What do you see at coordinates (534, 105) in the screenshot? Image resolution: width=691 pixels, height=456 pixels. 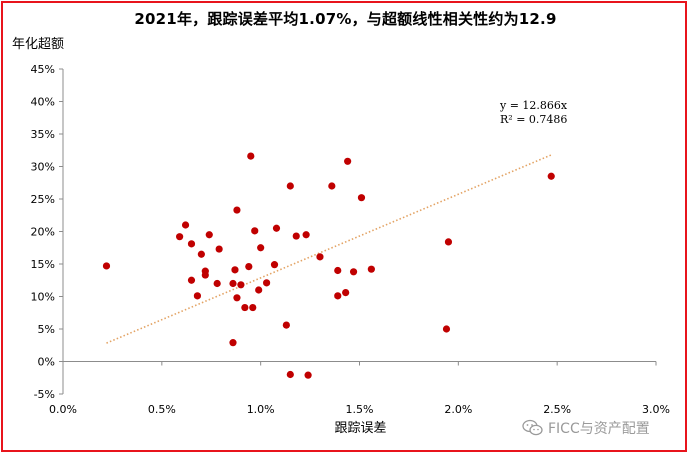 I see `trendline-equation: y = 12.866x` at bounding box center [534, 105].